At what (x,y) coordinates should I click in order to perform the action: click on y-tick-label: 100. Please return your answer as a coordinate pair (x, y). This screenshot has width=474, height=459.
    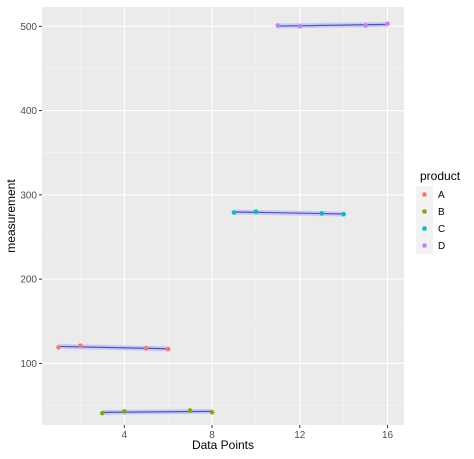
    Looking at the image, I should click on (28, 364).